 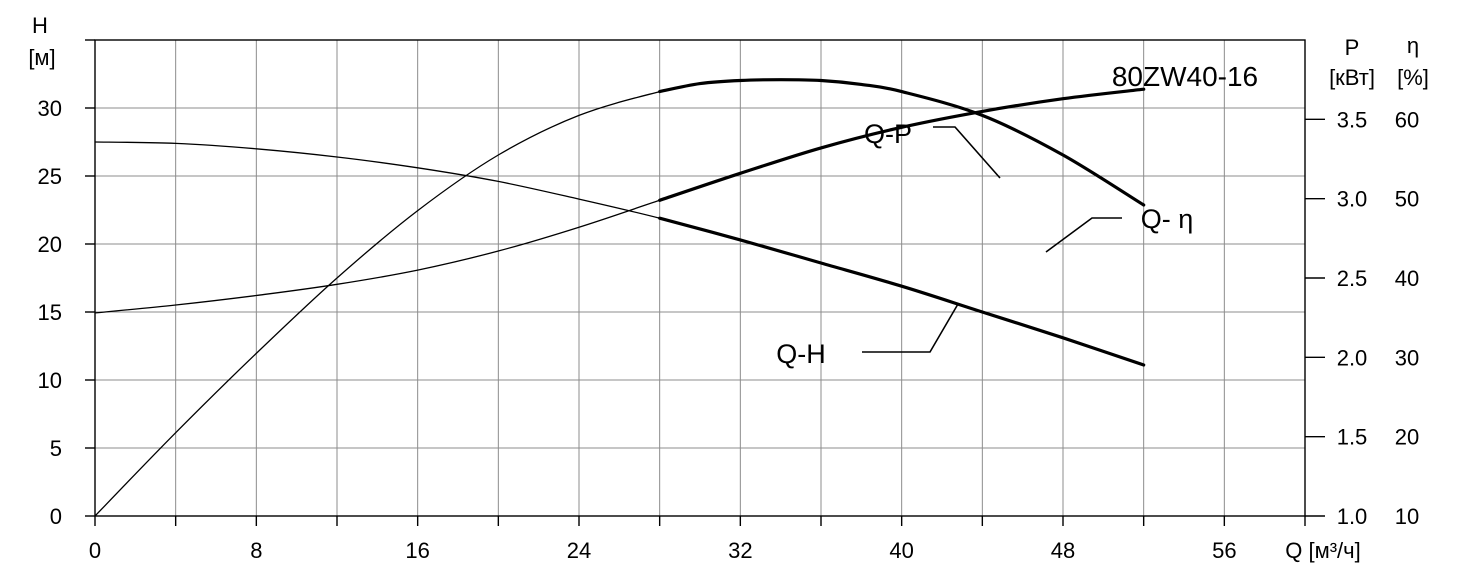 I want to click on p-tick-label: 3.5, so click(x=1352, y=119).